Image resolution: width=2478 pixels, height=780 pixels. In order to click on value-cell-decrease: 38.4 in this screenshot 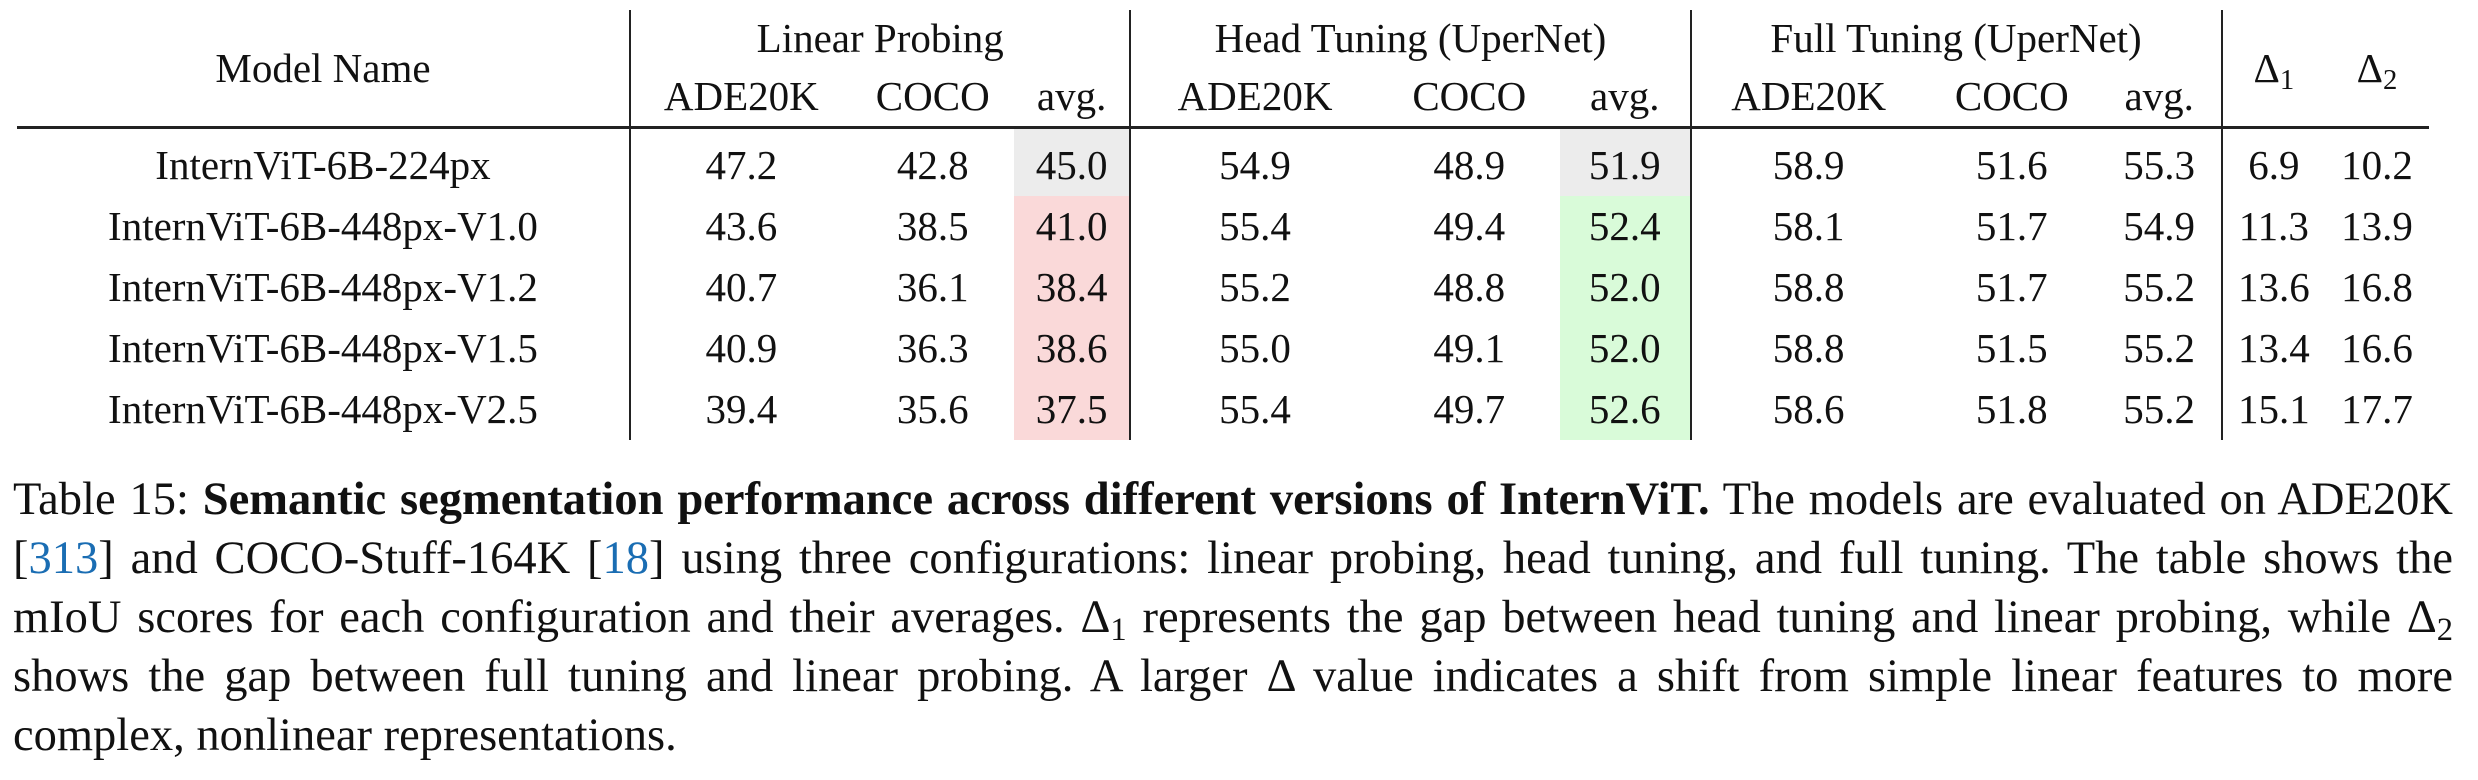, I will do `click(1072, 287)`.